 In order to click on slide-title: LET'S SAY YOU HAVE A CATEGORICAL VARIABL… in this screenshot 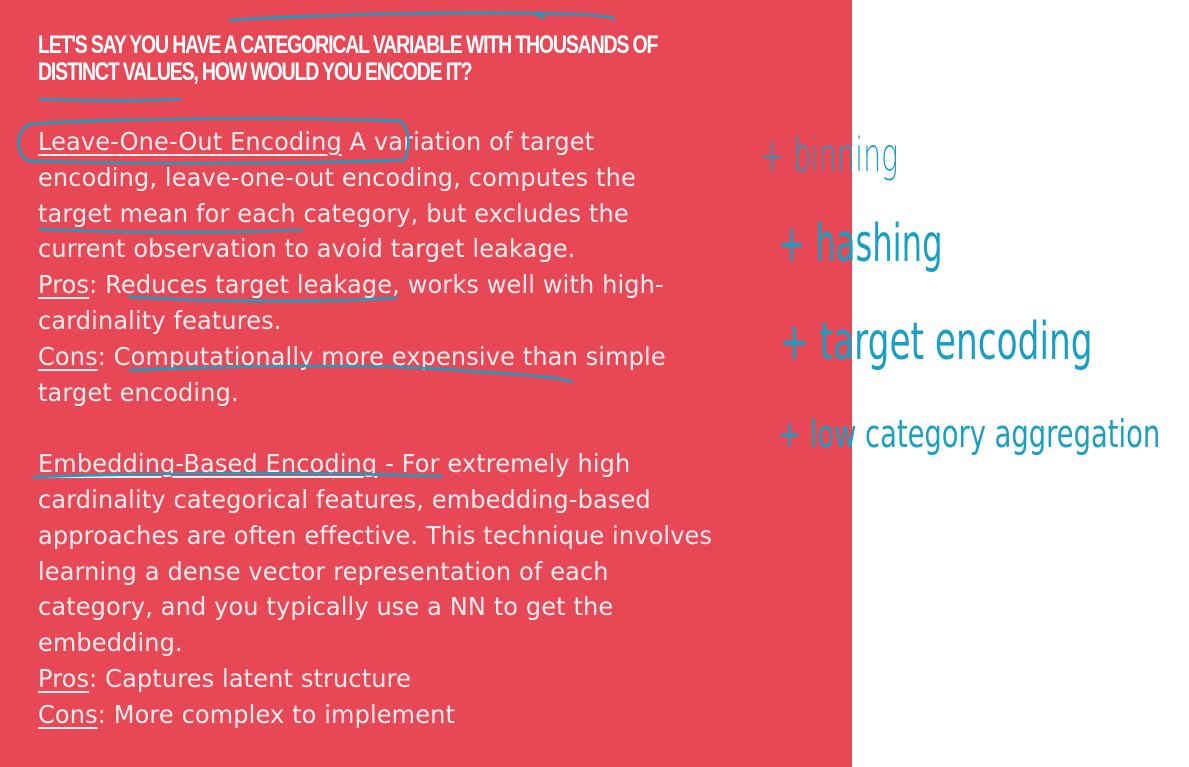, I will do `click(350, 59)`.